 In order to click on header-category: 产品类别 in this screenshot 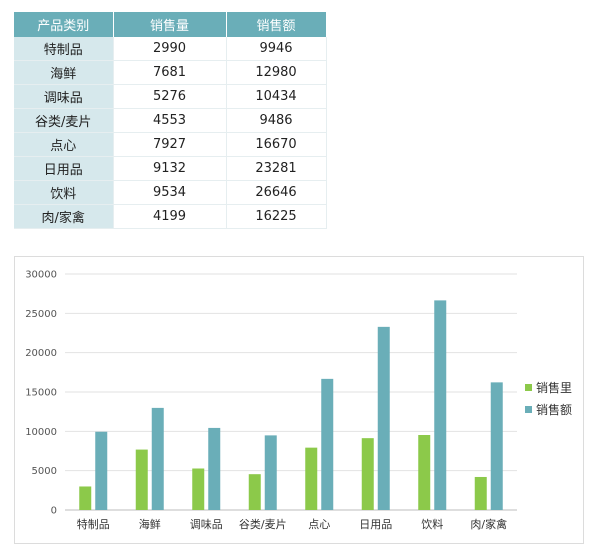, I will do `click(64, 24)`.